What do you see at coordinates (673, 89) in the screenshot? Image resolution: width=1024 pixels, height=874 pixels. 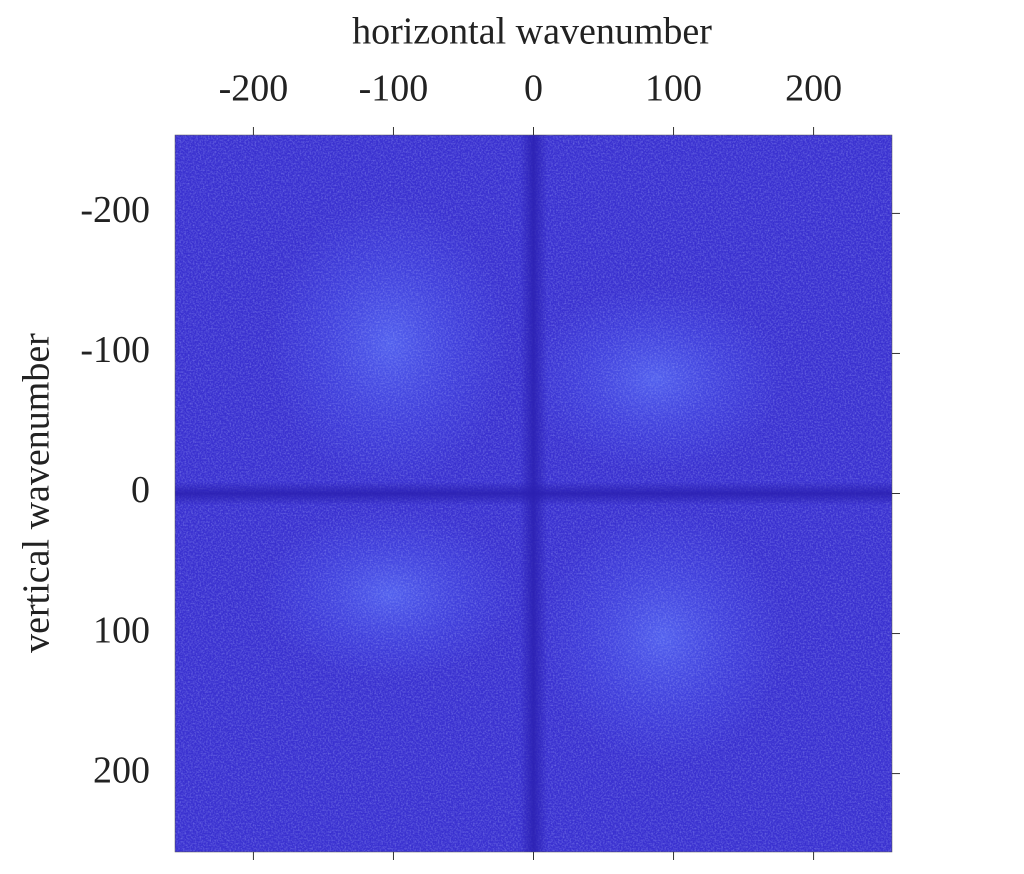 I see `x-tick-label: 100` at bounding box center [673, 89].